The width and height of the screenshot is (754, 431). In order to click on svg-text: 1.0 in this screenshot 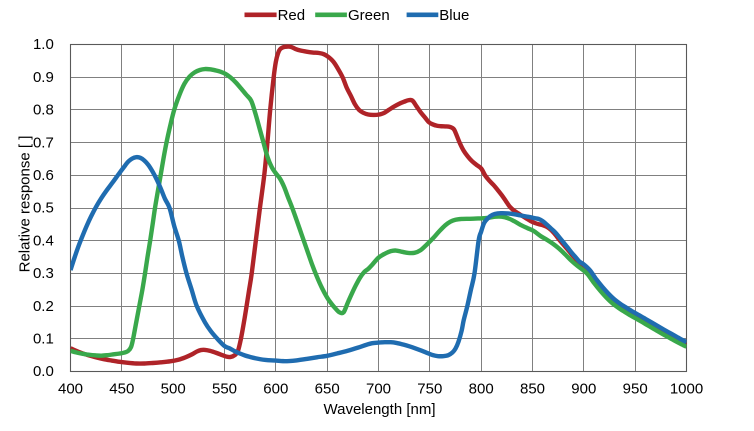, I will do `click(43, 44)`.